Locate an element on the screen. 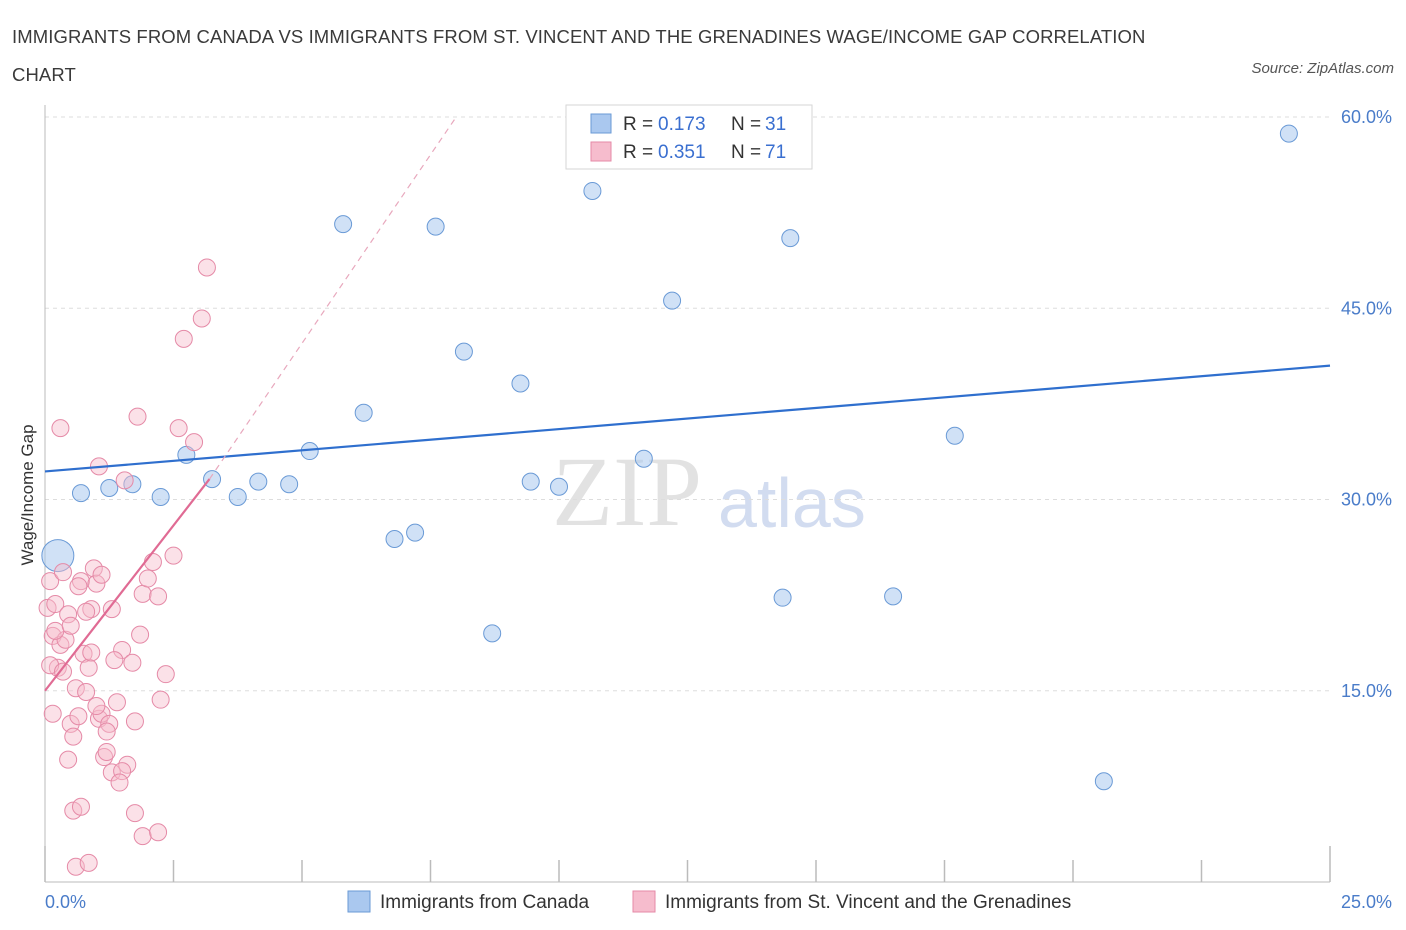  bottom-legend-swatch-canada is located at coordinates (359, 901).